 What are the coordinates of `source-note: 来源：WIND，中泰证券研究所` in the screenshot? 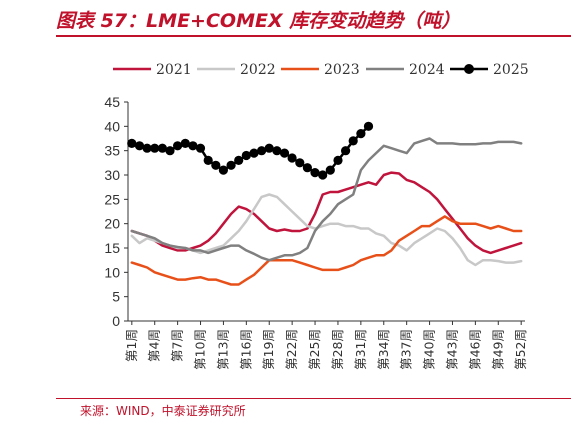 It's located at (163, 411).